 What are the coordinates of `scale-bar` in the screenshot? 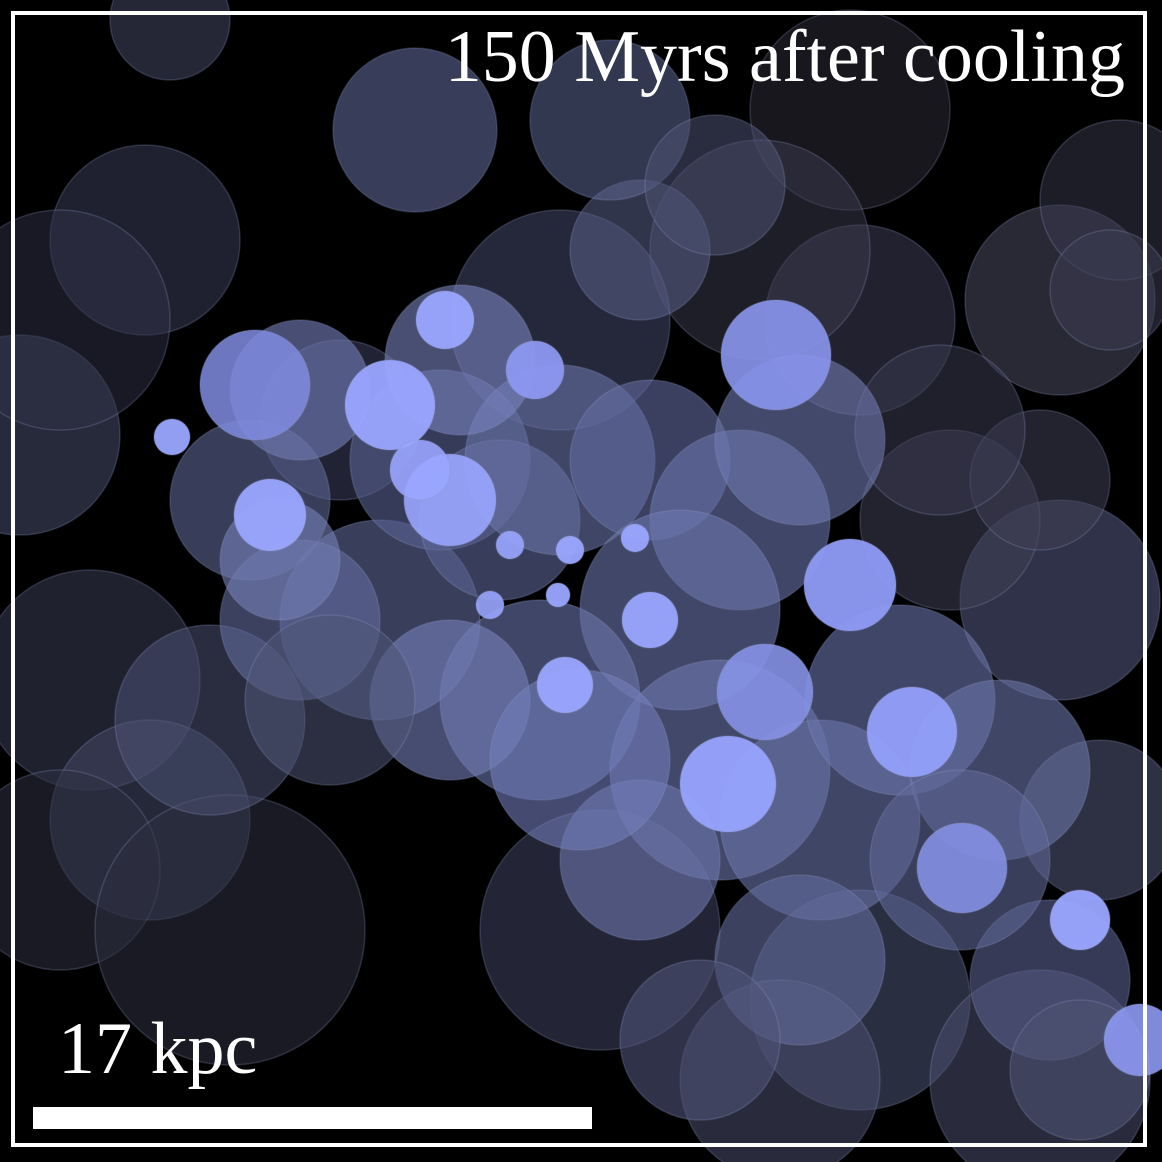 It's located at (312, 1118).